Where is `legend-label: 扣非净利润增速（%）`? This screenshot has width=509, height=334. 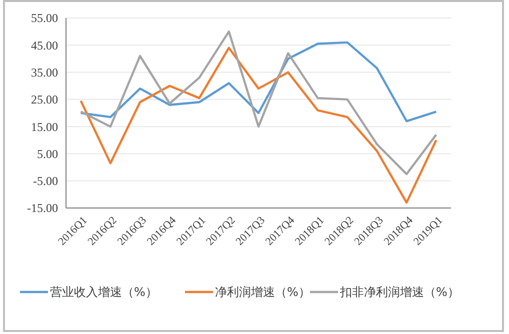
legend-label: 扣非净利润增速（%） is located at coordinates (399, 292).